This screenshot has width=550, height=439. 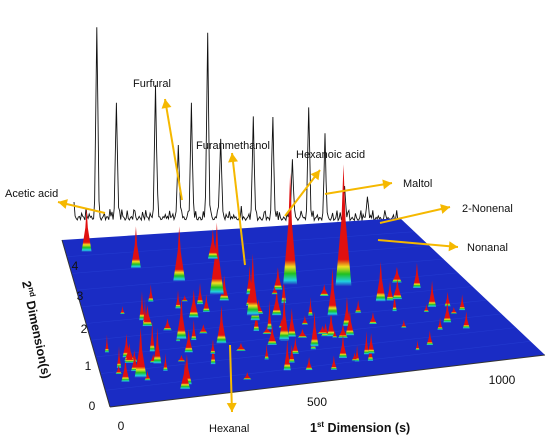 What do you see at coordinates (80, 296) in the screenshot?
I see `y-tick-label: 3` at bounding box center [80, 296].